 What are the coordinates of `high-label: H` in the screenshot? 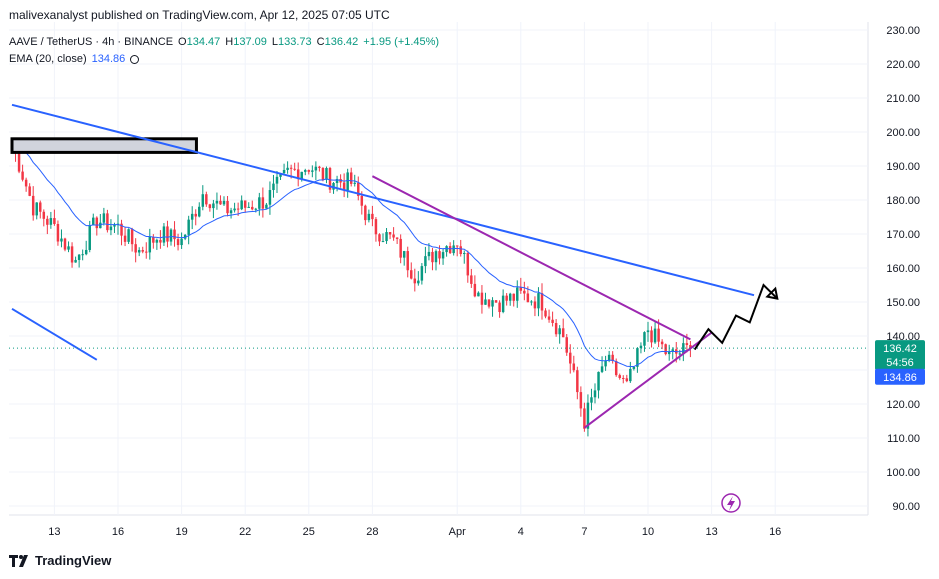 It's located at (229, 42).